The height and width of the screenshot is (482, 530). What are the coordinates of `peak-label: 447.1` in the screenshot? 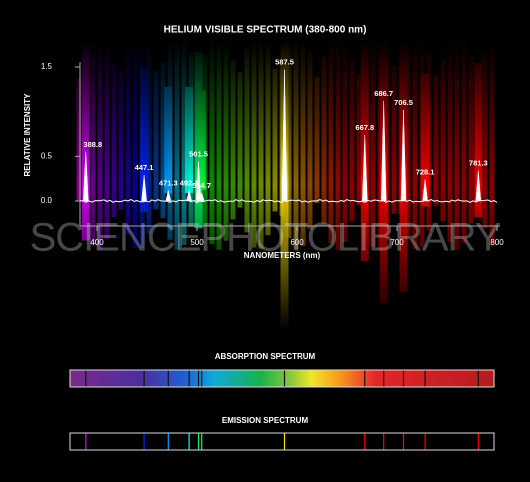 It's located at (144, 167).